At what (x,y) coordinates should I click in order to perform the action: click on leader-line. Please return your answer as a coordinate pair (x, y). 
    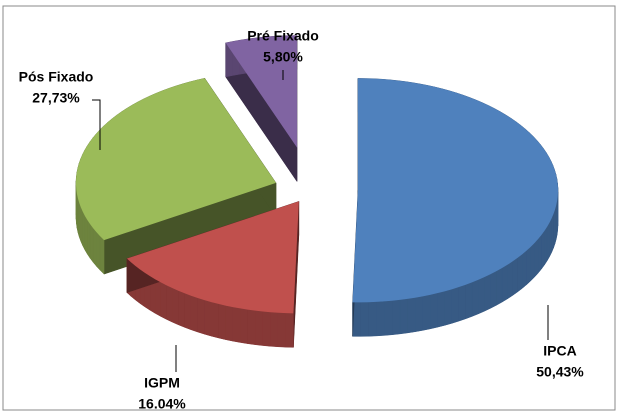
    Looking at the image, I should click on (96, 124).